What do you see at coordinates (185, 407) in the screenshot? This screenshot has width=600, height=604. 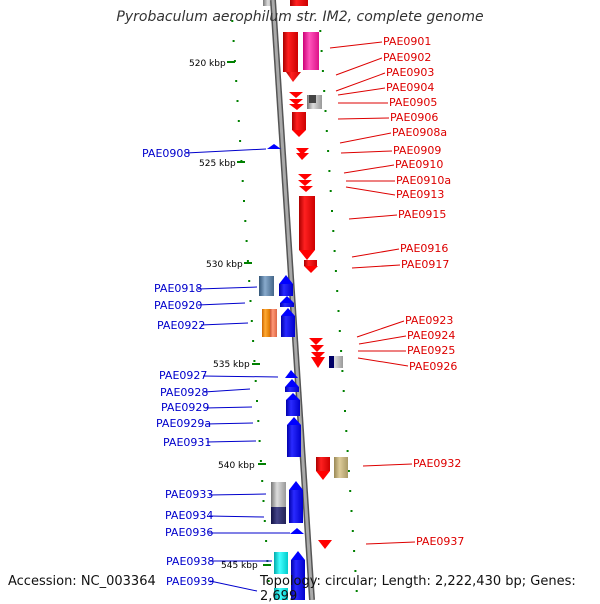 I see `label-pae0929: PAE0929` at bounding box center [185, 407].